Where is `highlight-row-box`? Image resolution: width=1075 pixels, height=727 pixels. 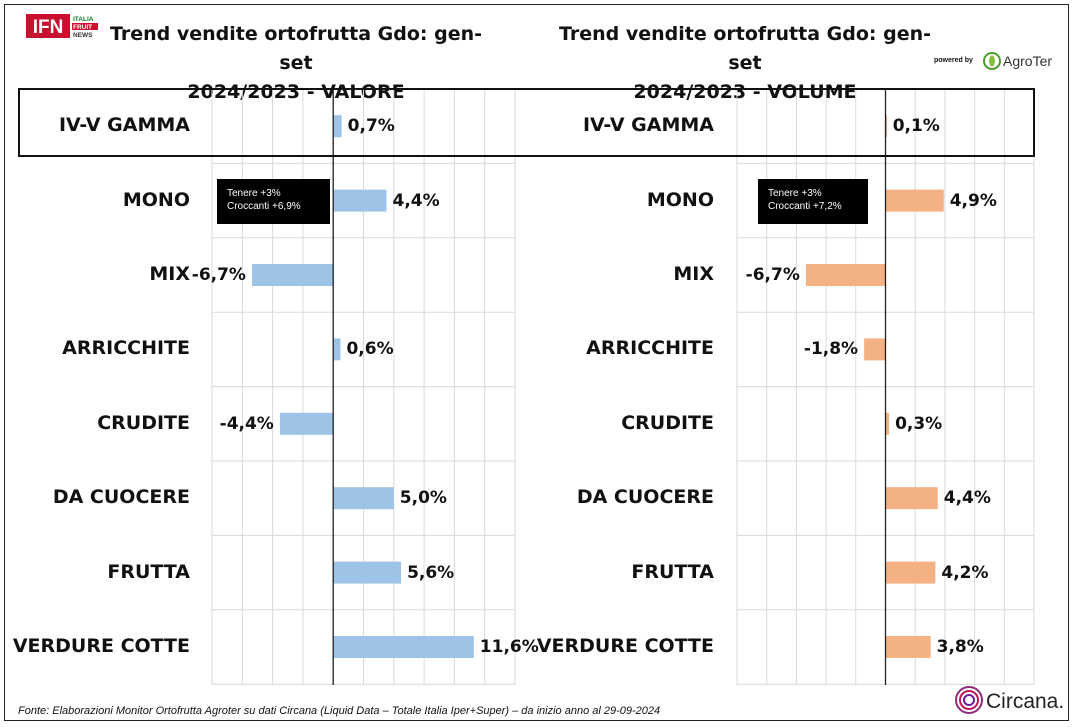 highlight-row-box is located at coordinates (526, 122).